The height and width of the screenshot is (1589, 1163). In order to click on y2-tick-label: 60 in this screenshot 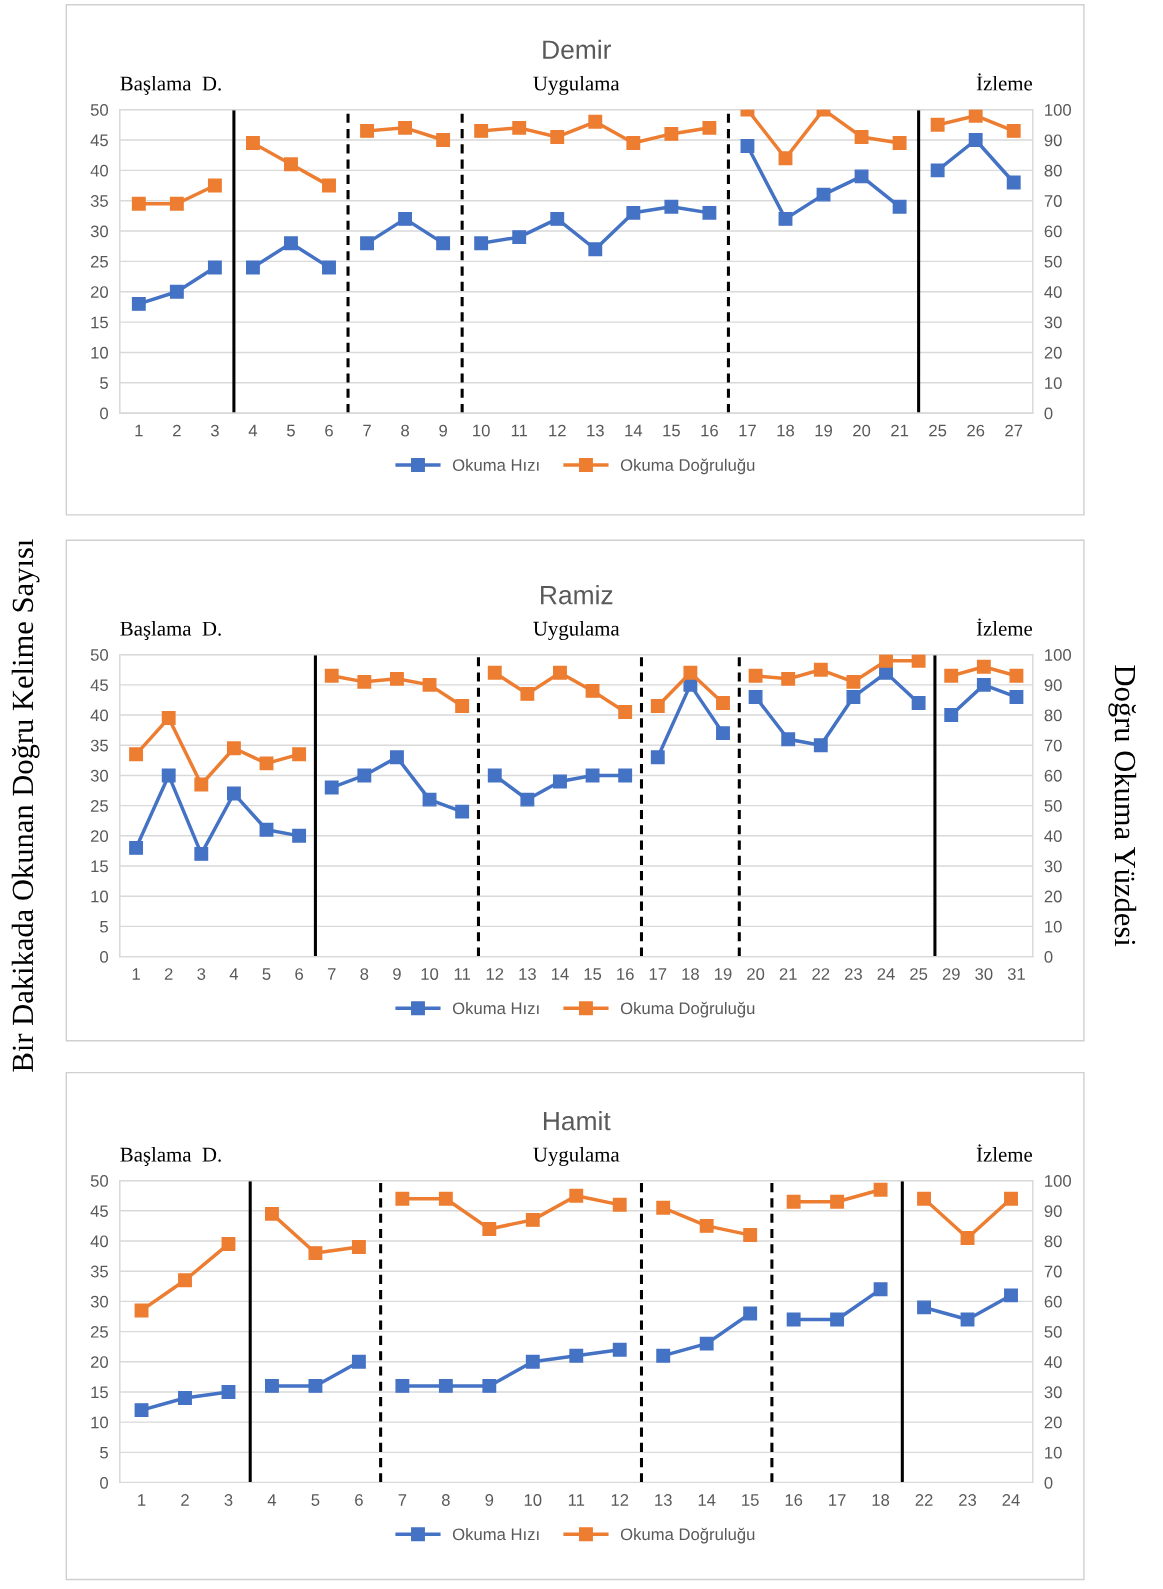, I will do `click(1053, 1301)`.